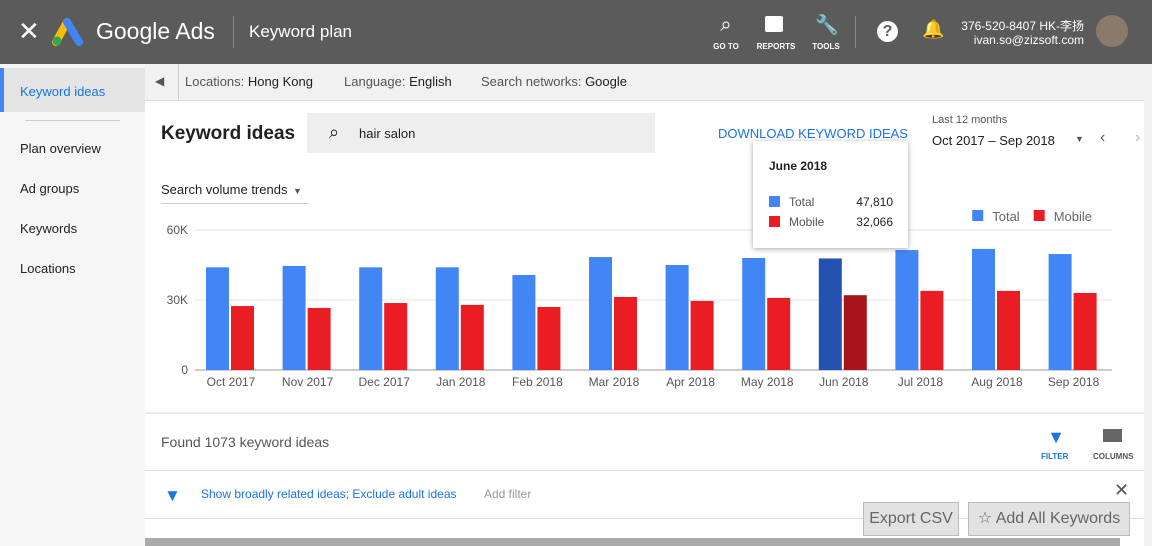 The image size is (1152, 546). Describe the element at coordinates (215, 81) in the screenshot. I see `filter-label: Locations:` at that location.